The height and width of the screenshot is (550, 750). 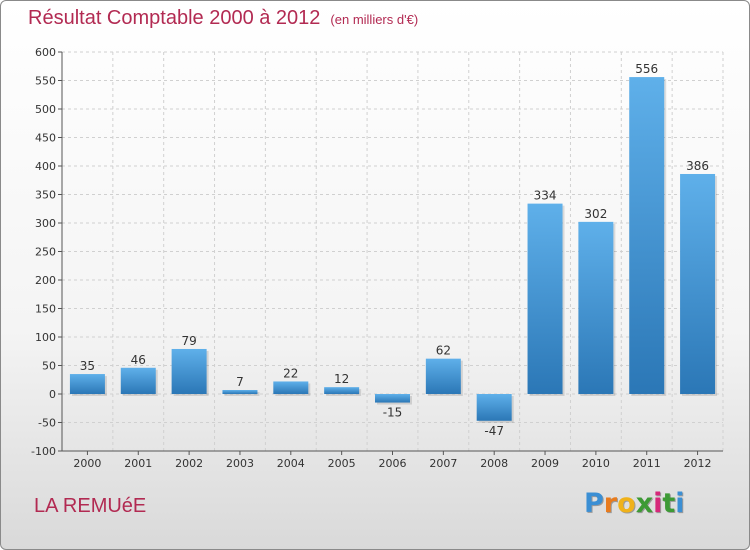 I want to click on data-label: 386, so click(x=697, y=166).